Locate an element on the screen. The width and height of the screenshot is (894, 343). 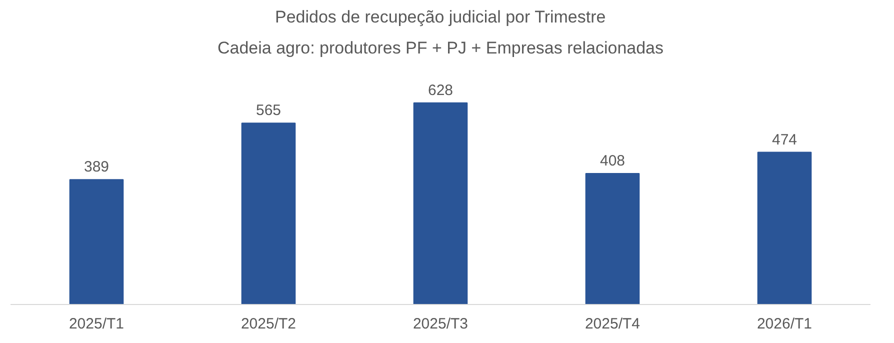
data-label: 408 is located at coordinates (613, 161).